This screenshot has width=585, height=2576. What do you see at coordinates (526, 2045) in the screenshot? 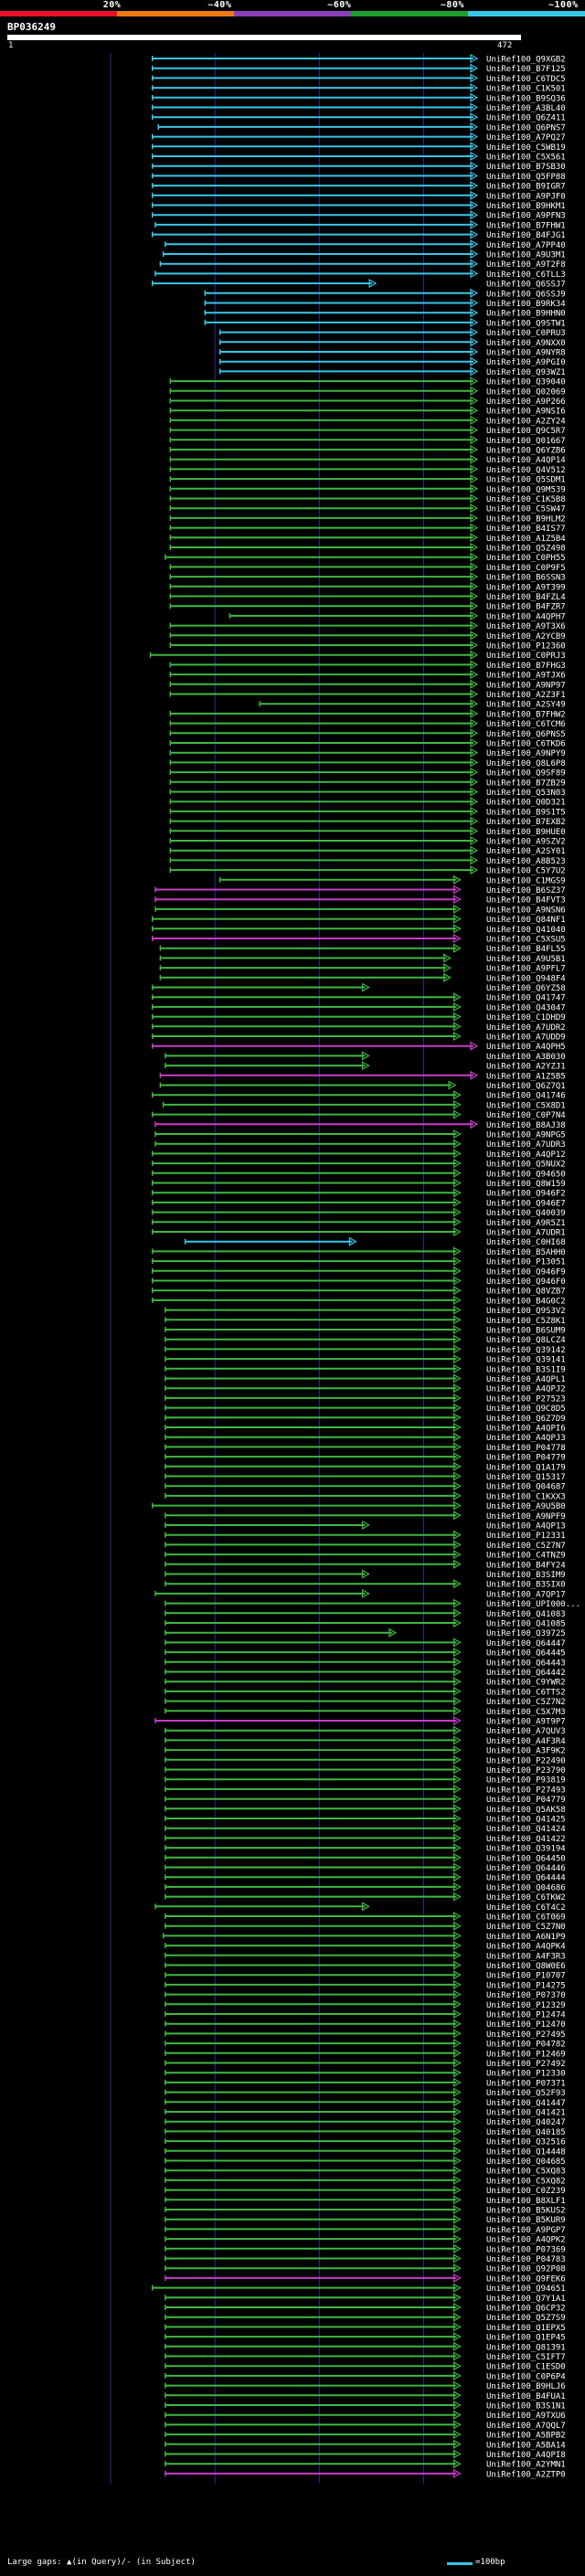
I see `alignment-label: UniRef100_P04782` at bounding box center [526, 2045].